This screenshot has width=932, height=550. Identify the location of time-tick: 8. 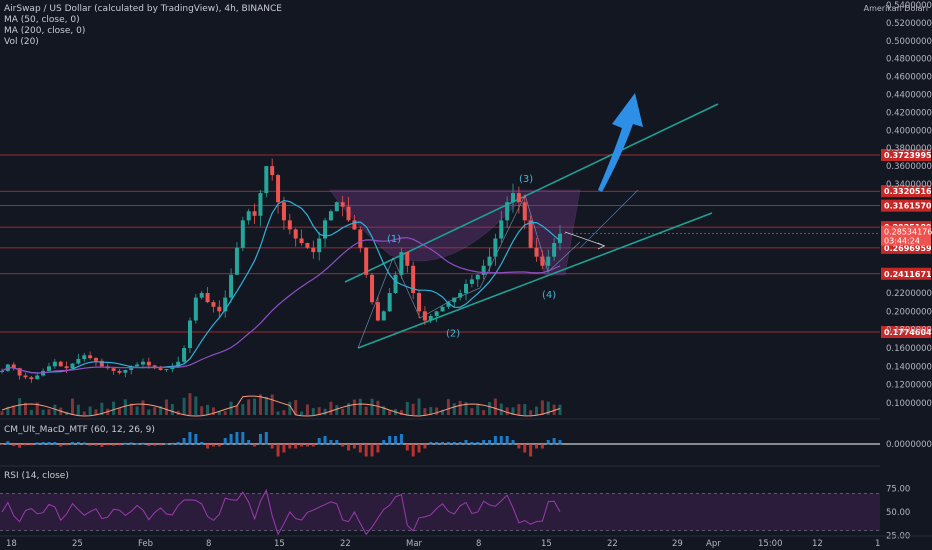
(478, 544).